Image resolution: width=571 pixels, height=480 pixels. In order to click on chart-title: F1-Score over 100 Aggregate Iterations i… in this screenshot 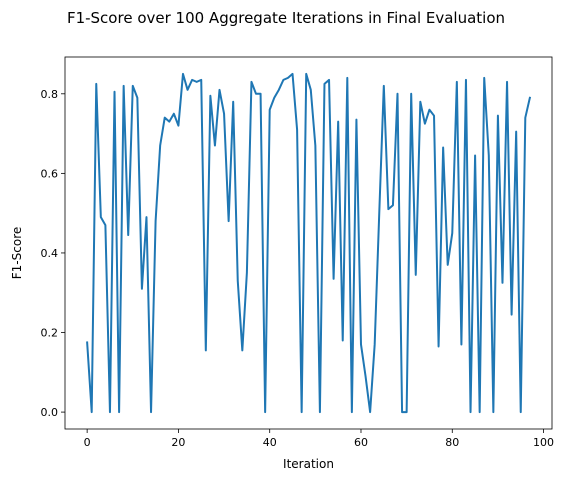, I will do `click(286, 18)`.